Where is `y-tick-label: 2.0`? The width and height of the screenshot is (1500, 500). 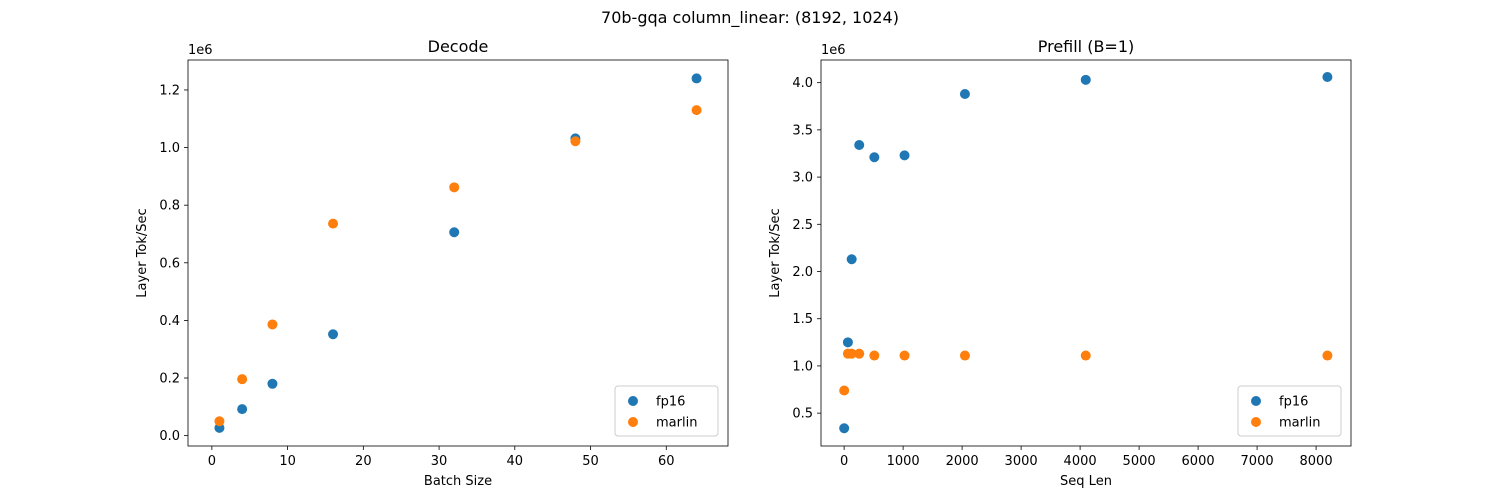 y-tick-label: 2.0 is located at coordinates (802, 272).